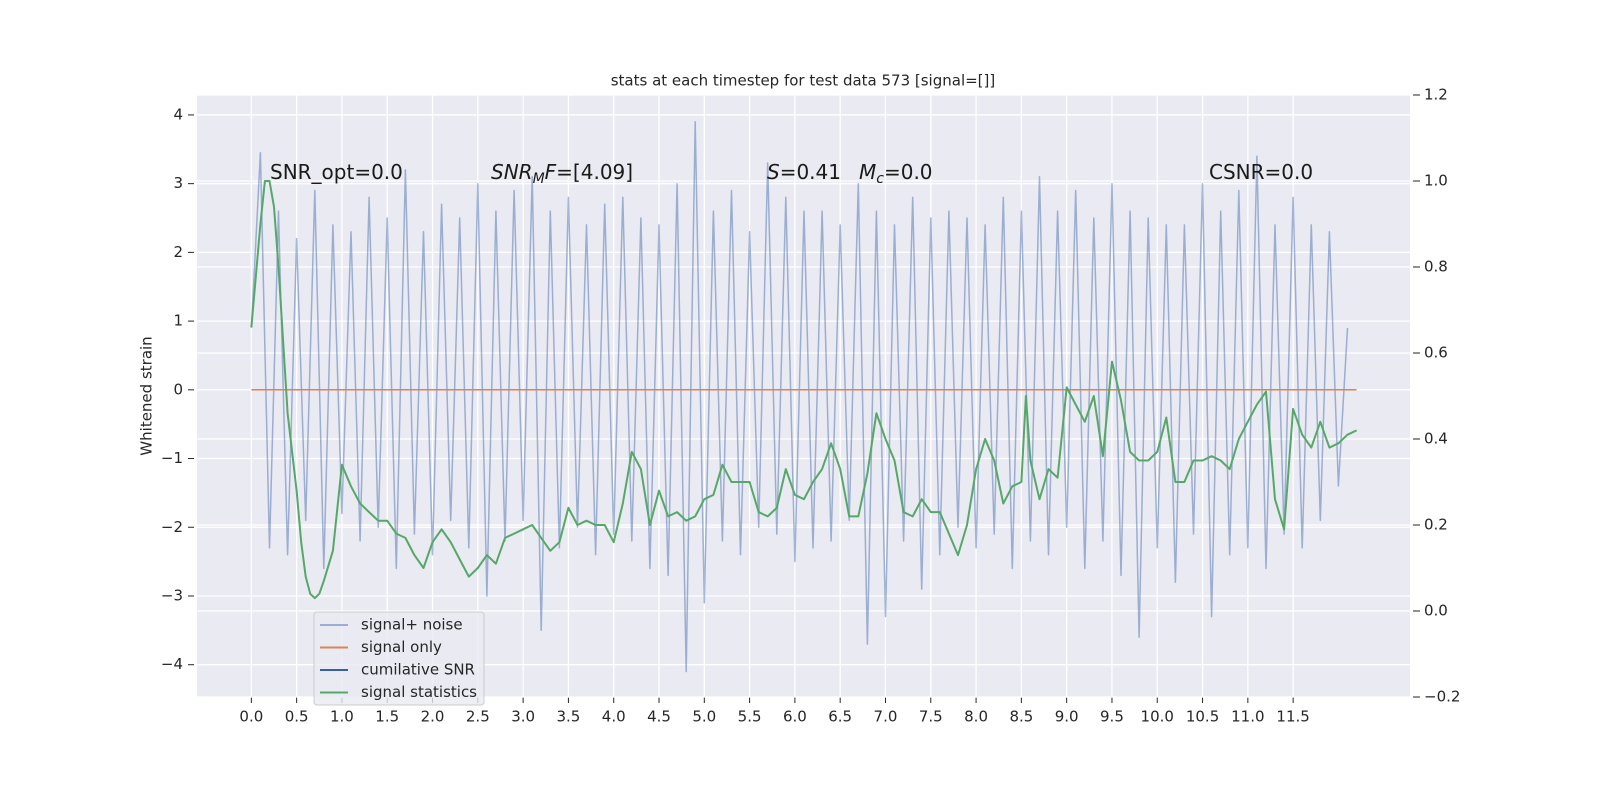 The height and width of the screenshot is (800, 1600). I want to click on y2-tick-label: 0.2, so click(1436, 525).